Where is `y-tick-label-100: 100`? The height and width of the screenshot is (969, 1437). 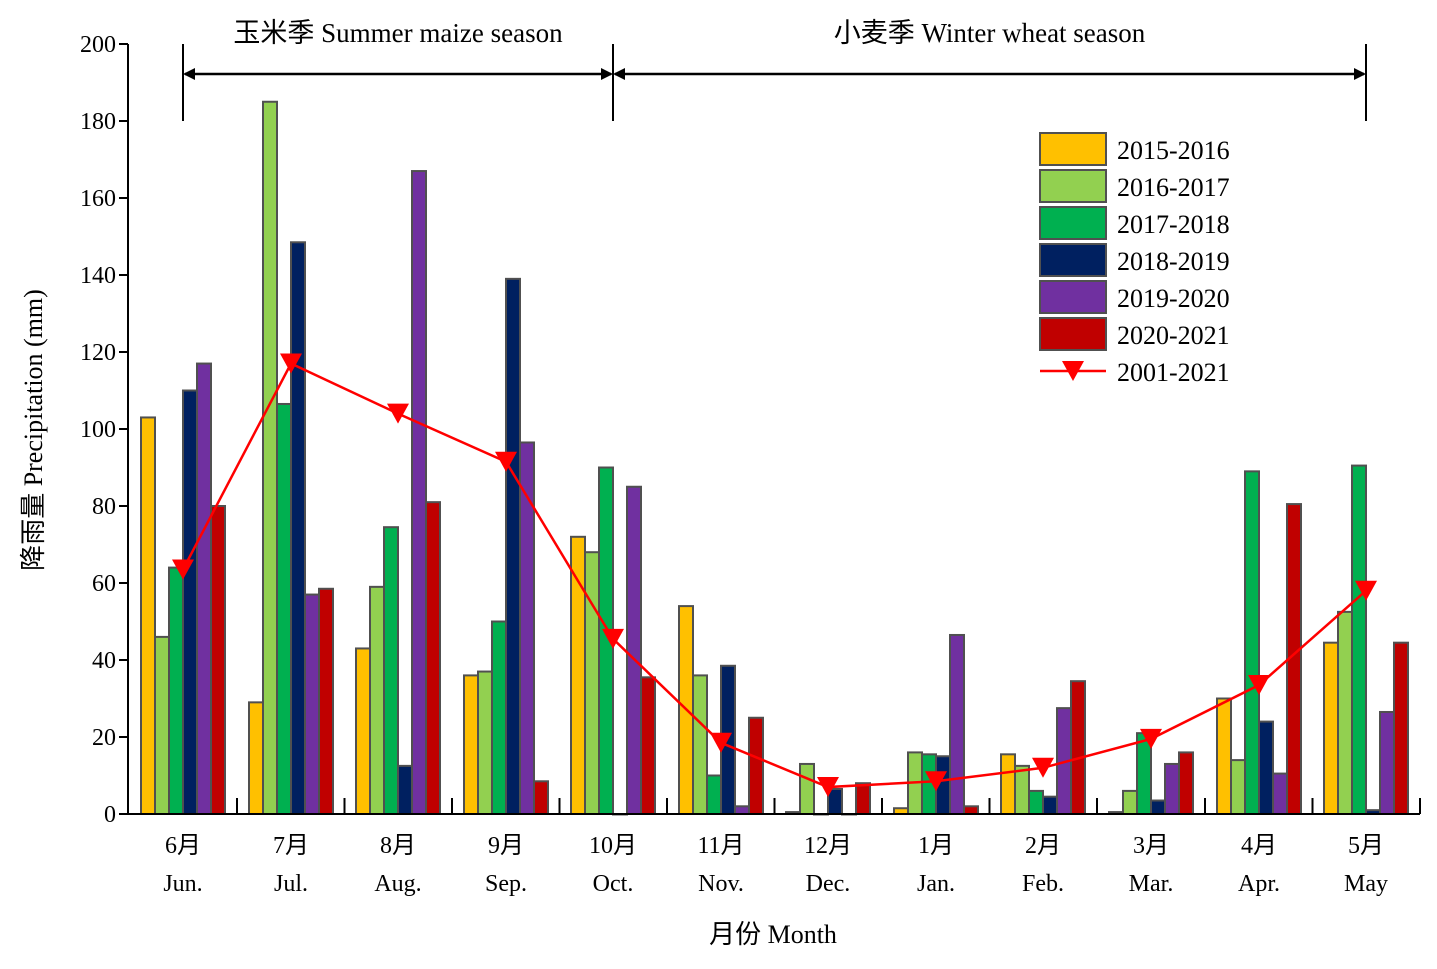 y-tick-label-100: 100 is located at coordinates (98, 430).